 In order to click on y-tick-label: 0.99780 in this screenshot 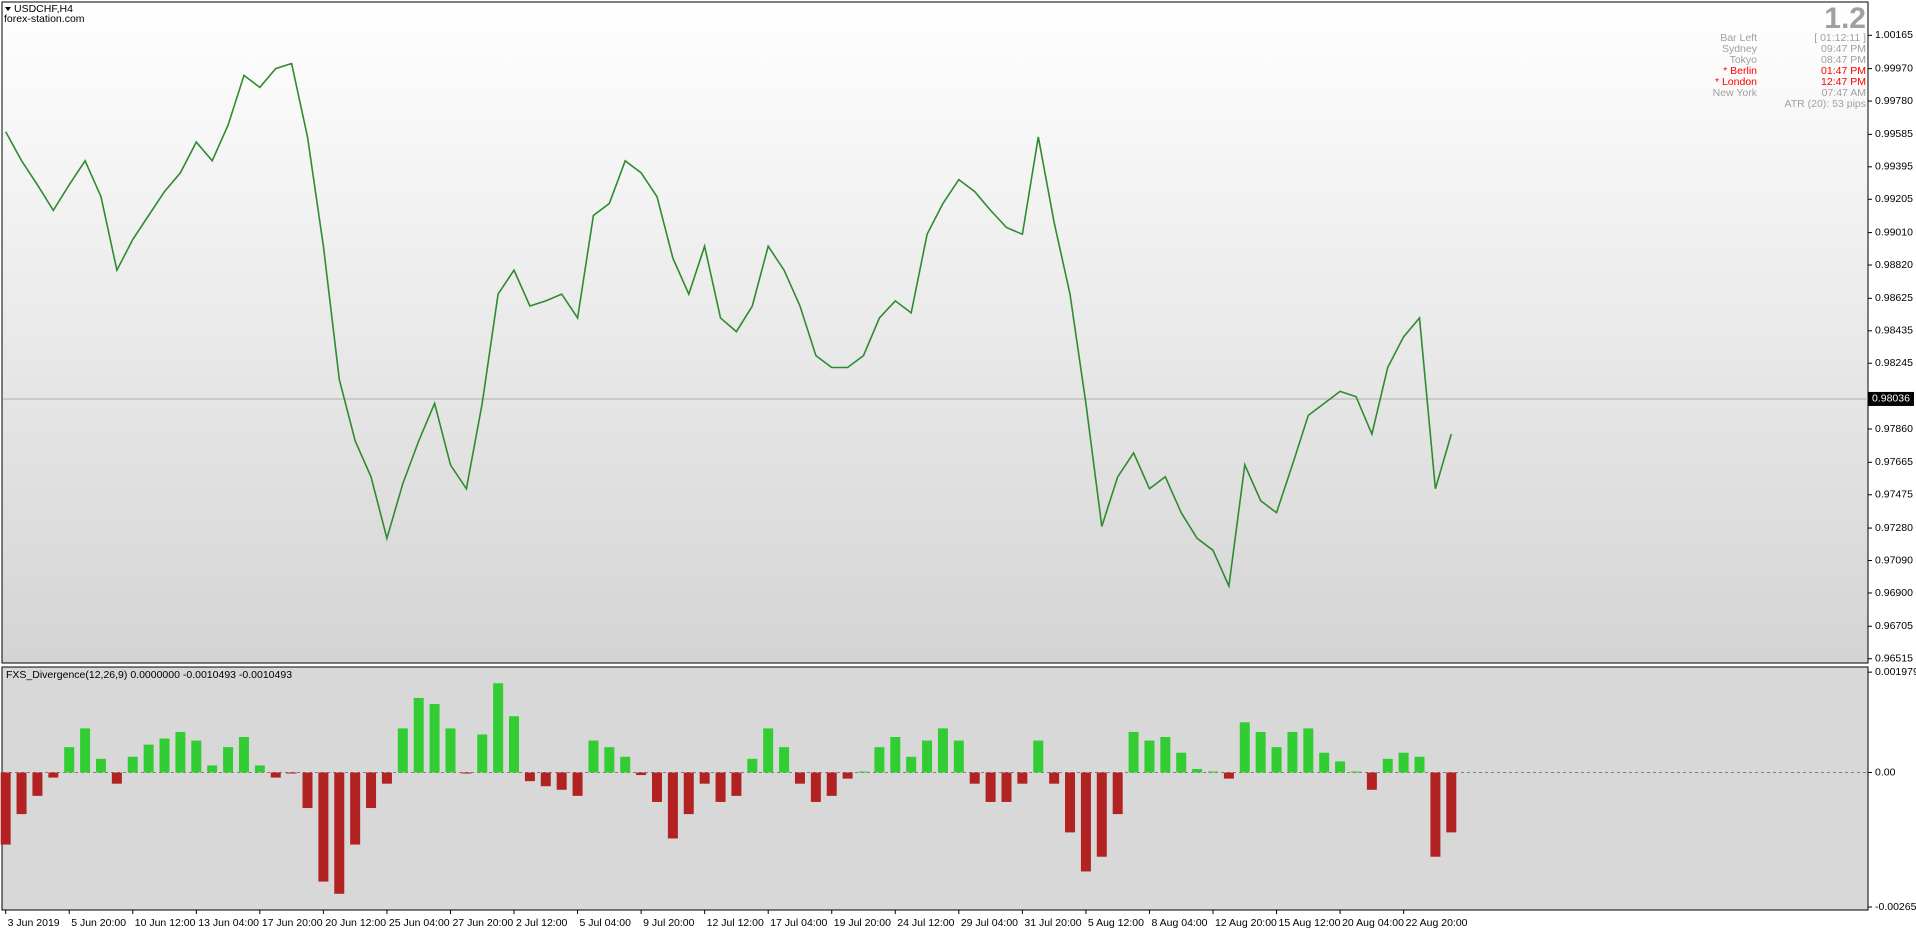, I will do `click(1894, 101)`.